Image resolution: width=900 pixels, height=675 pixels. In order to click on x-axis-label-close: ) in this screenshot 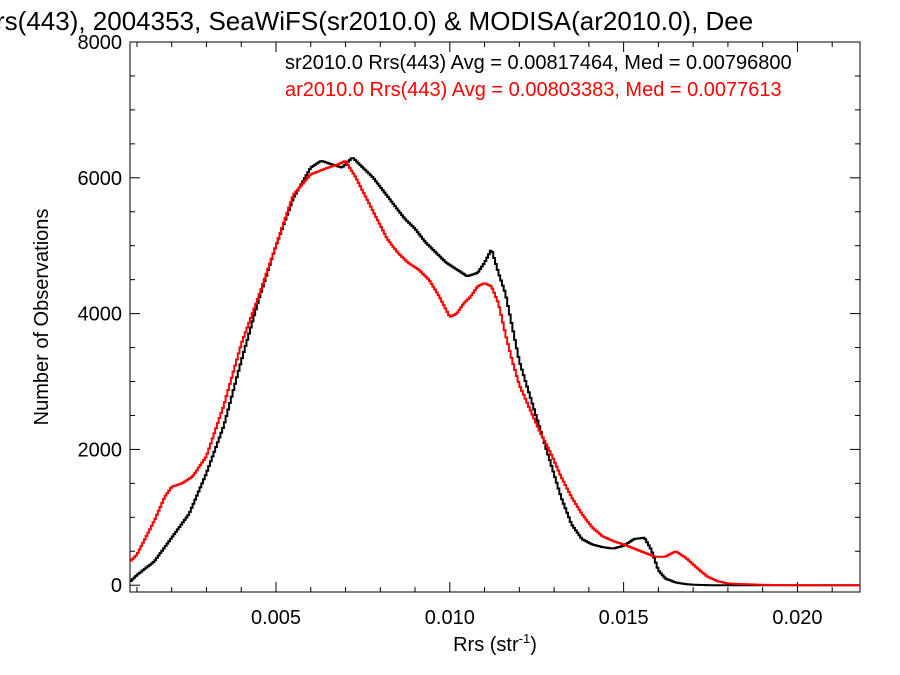, I will do `click(533, 645)`.